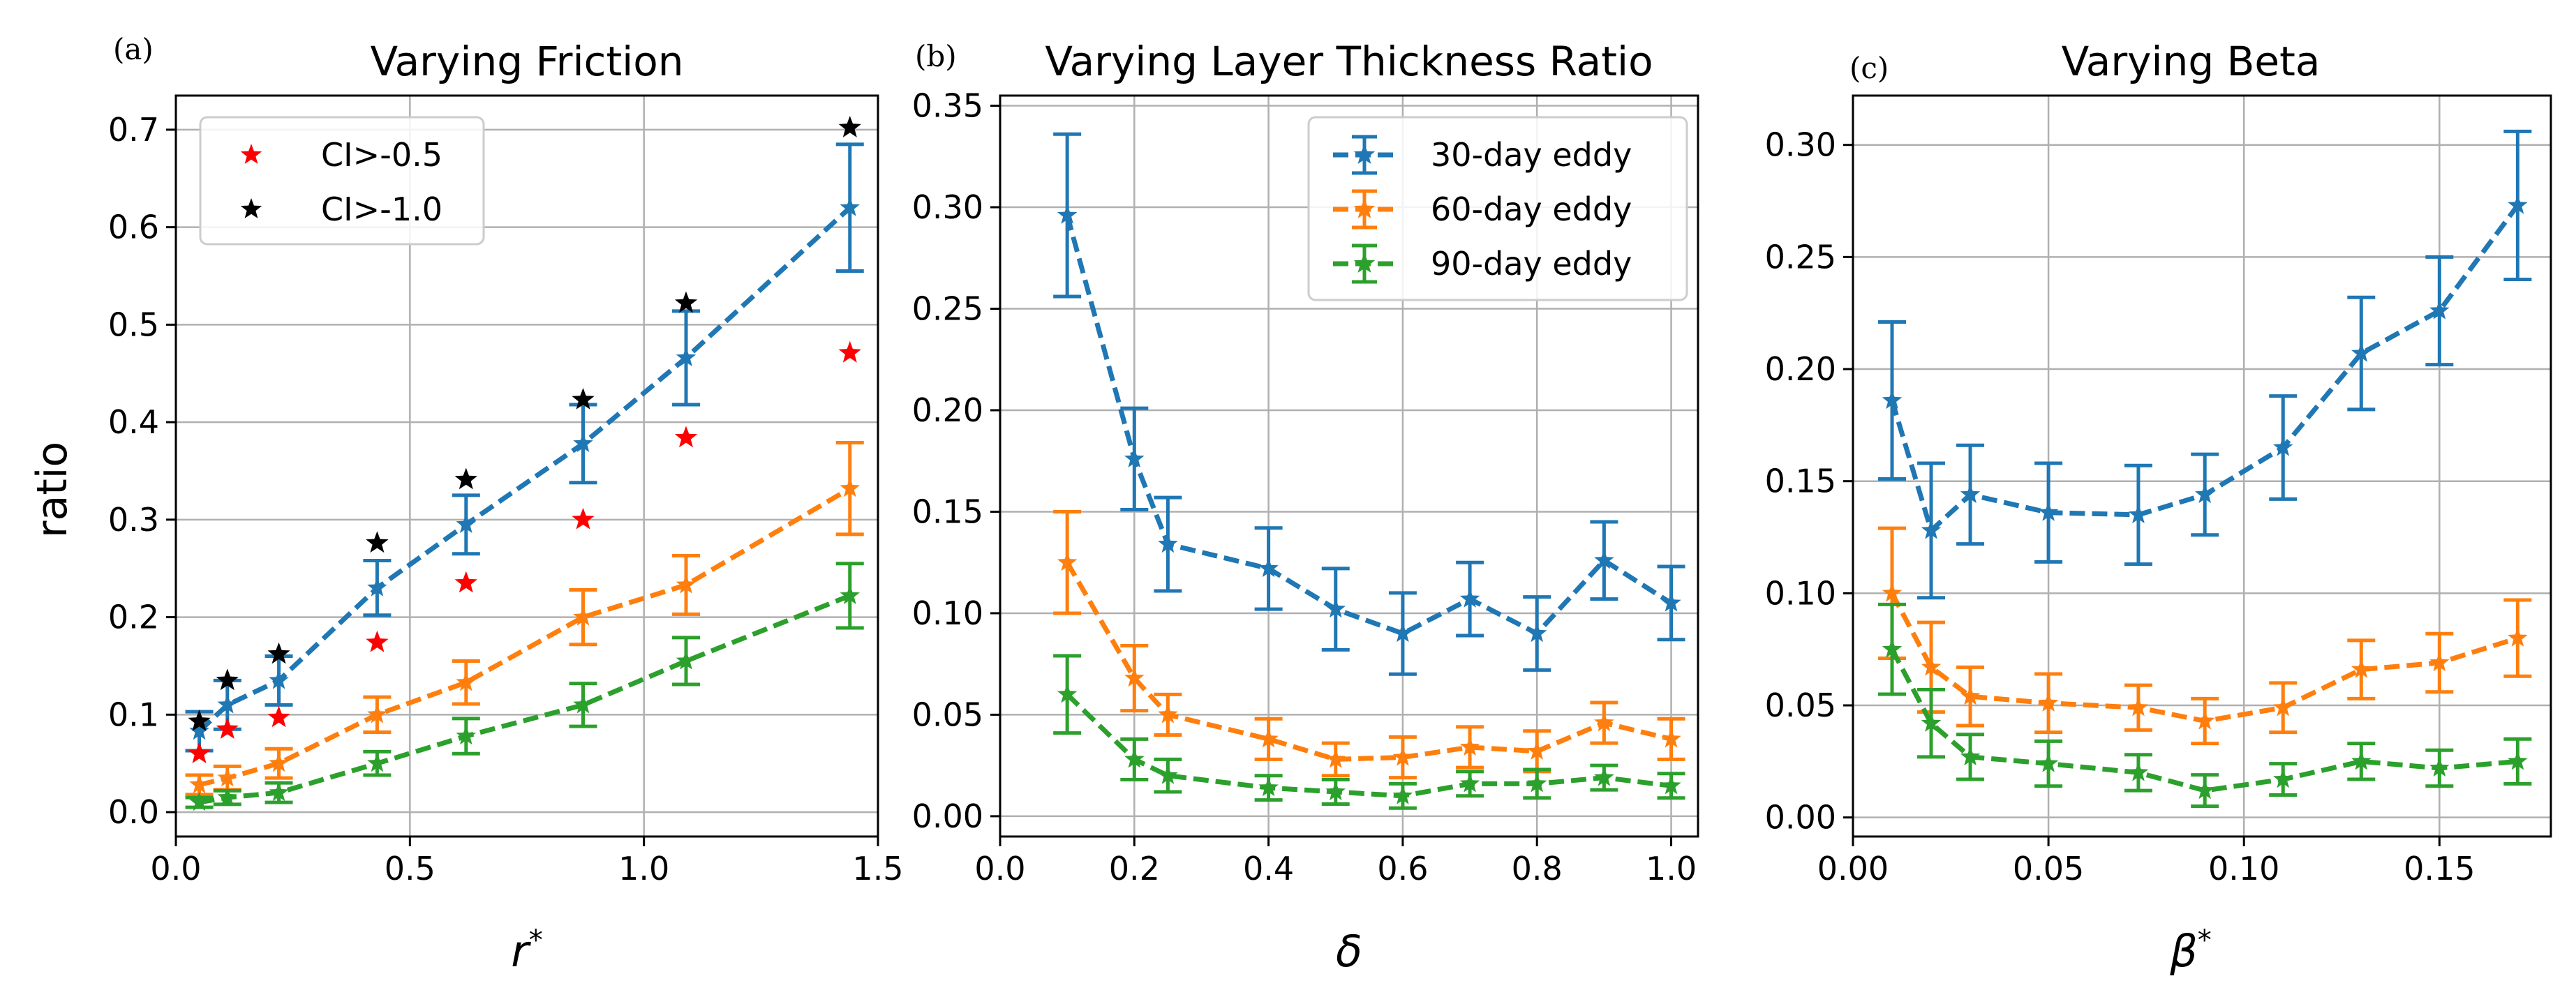 This screenshot has width=2576, height=990. What do you see at coordinates (251, 208) in the screenshot?
I see `legend-marker` at bounding box center [251, 208].